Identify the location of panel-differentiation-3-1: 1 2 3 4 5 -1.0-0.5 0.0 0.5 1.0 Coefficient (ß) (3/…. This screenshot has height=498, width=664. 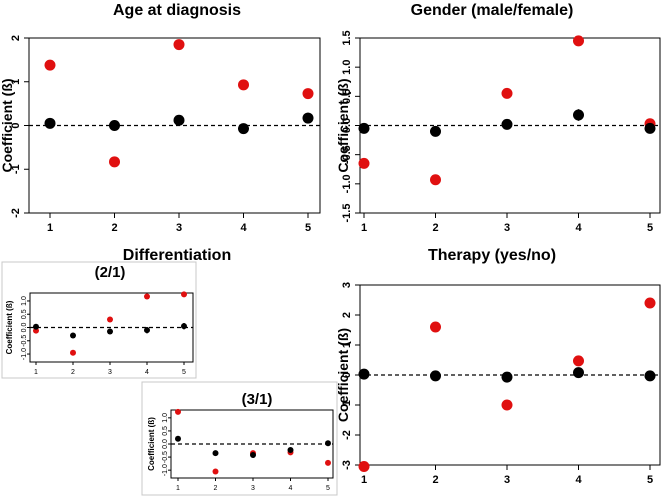
(239, 438).